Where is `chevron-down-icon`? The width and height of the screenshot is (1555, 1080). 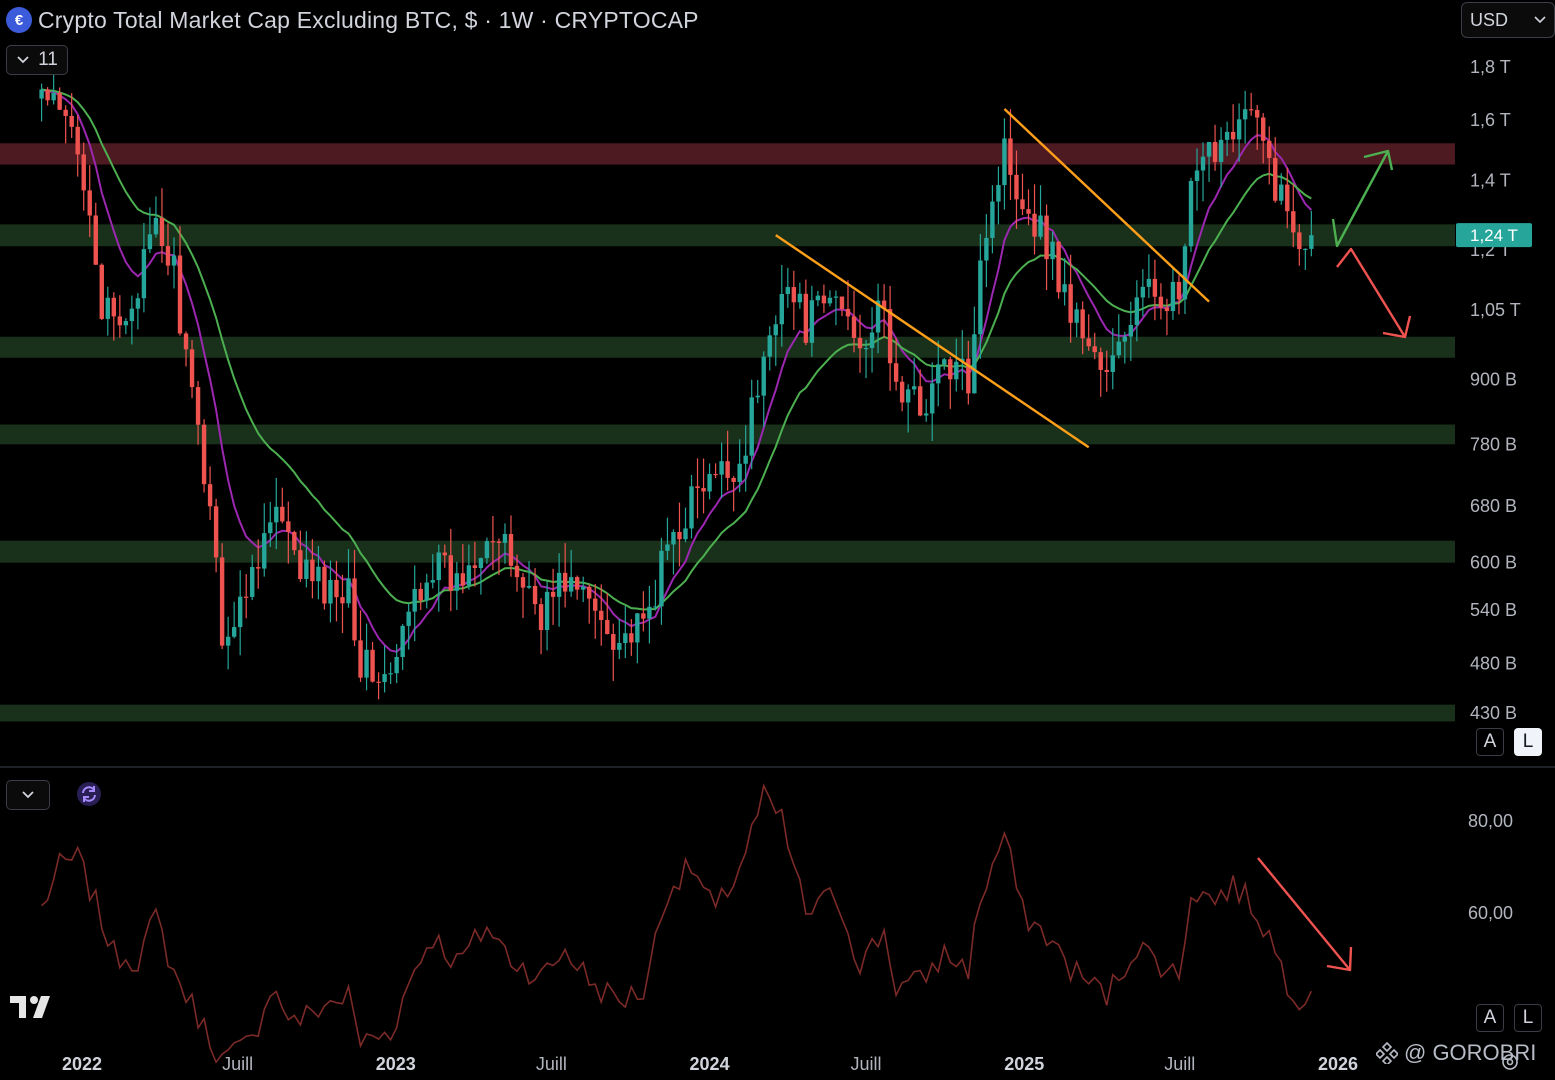 chevron-down-icon is located at coordinates (1540, 20).